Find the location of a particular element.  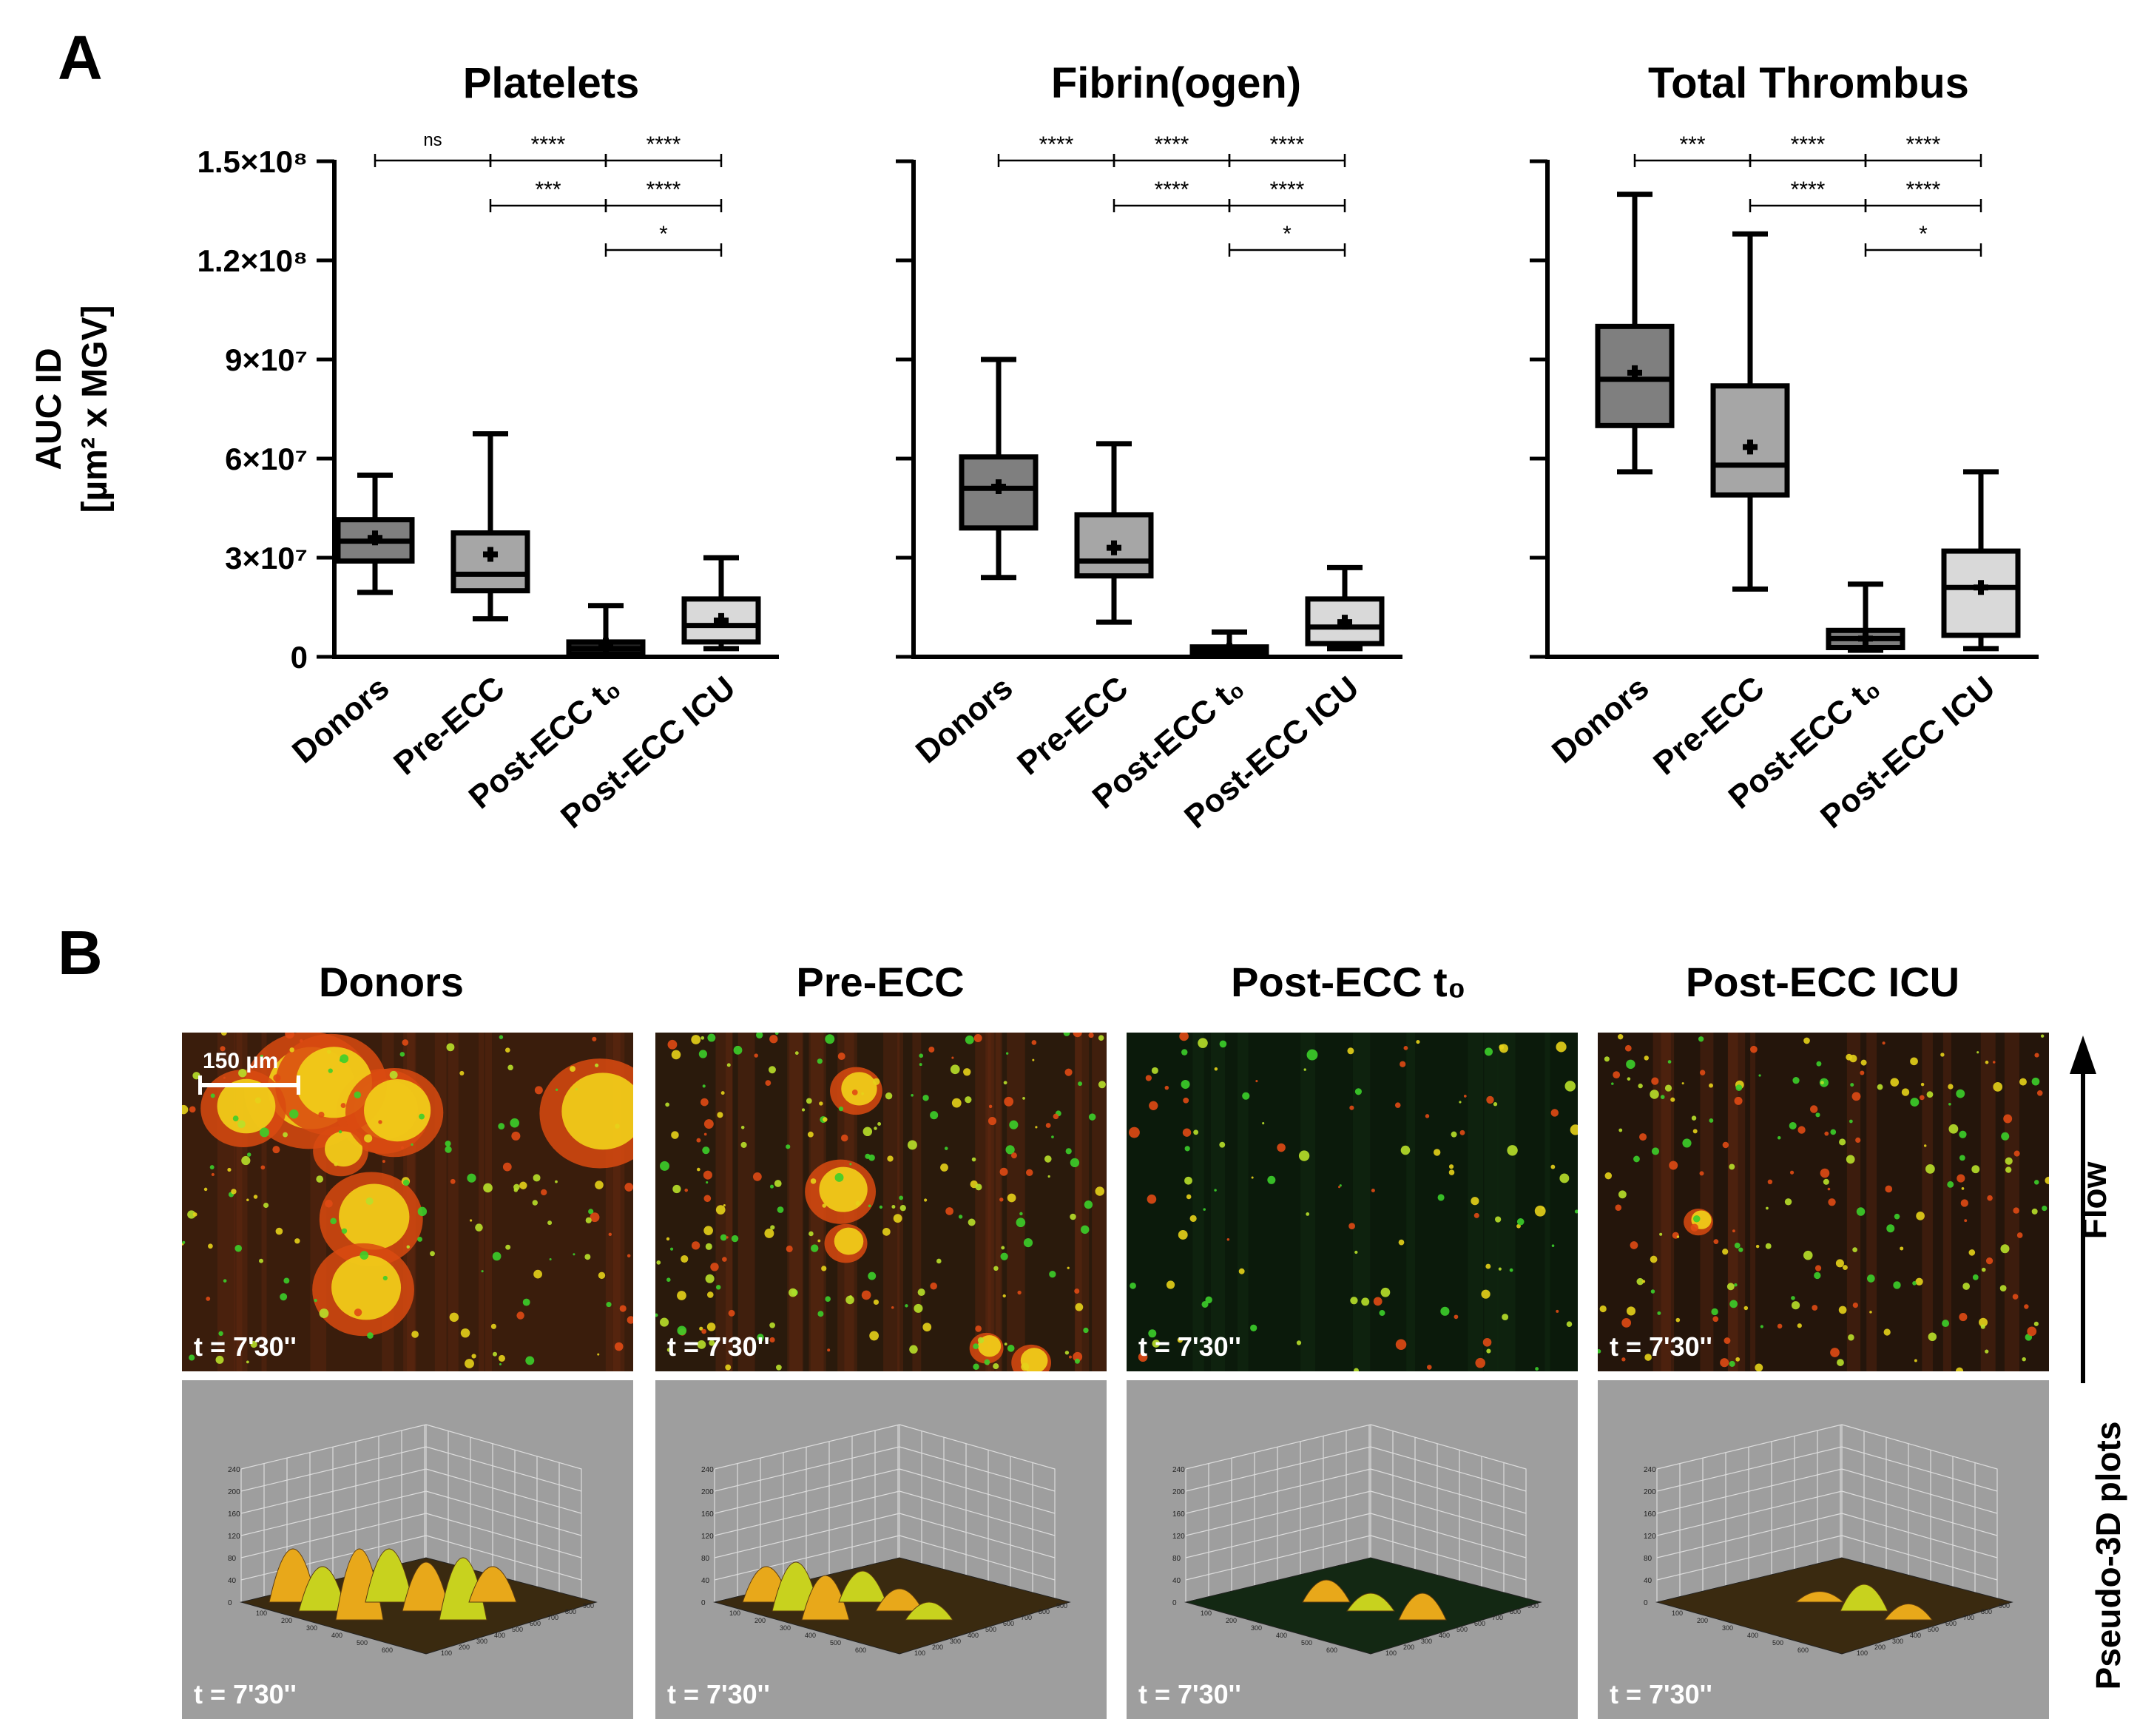

y-tick-label: 400 is located at coordinates (1281, 1635).